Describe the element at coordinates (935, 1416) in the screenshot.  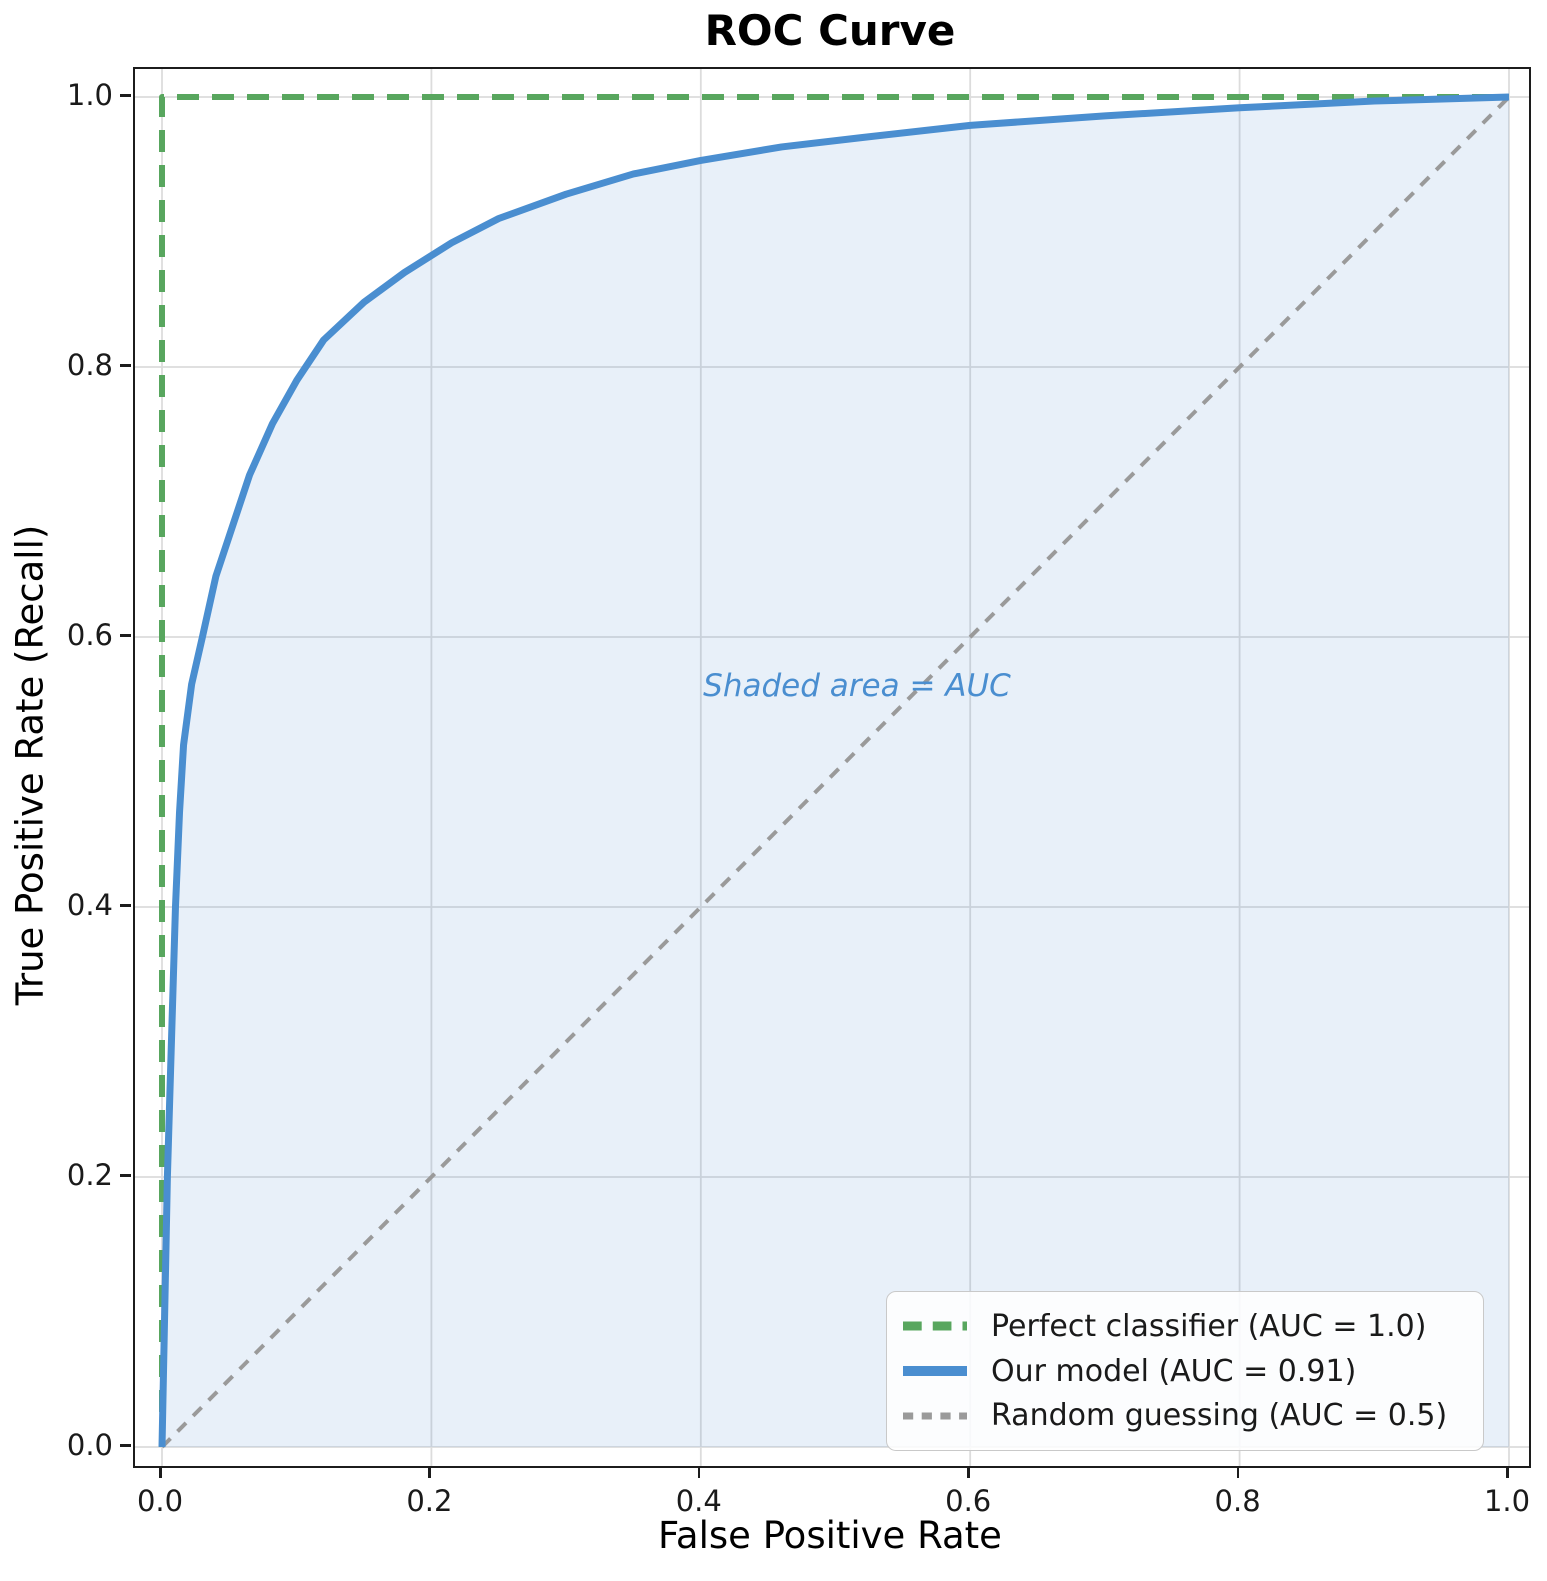
I see `legend-line-sample-gray-dashed-icon` at that location.